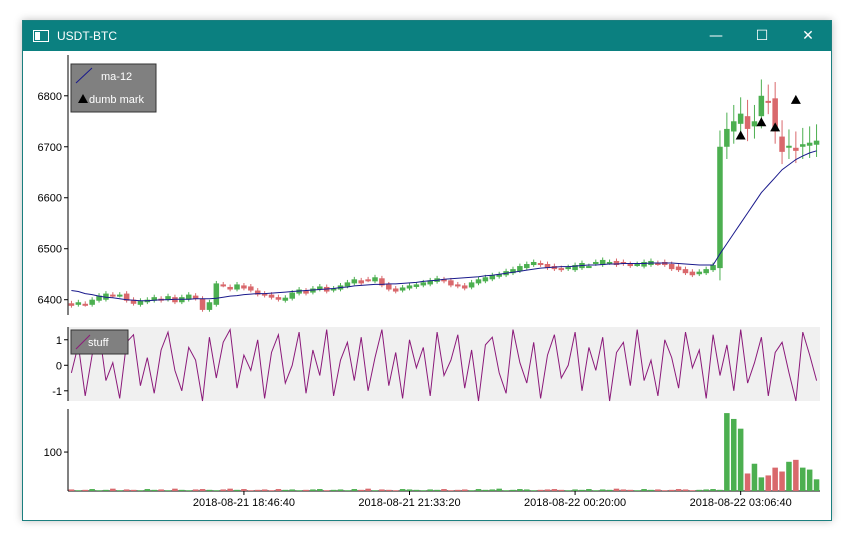 The height and width of the screenshot is (545, 862). I want to click on oscillator-y-tick-label: 1, so click(59, 341).